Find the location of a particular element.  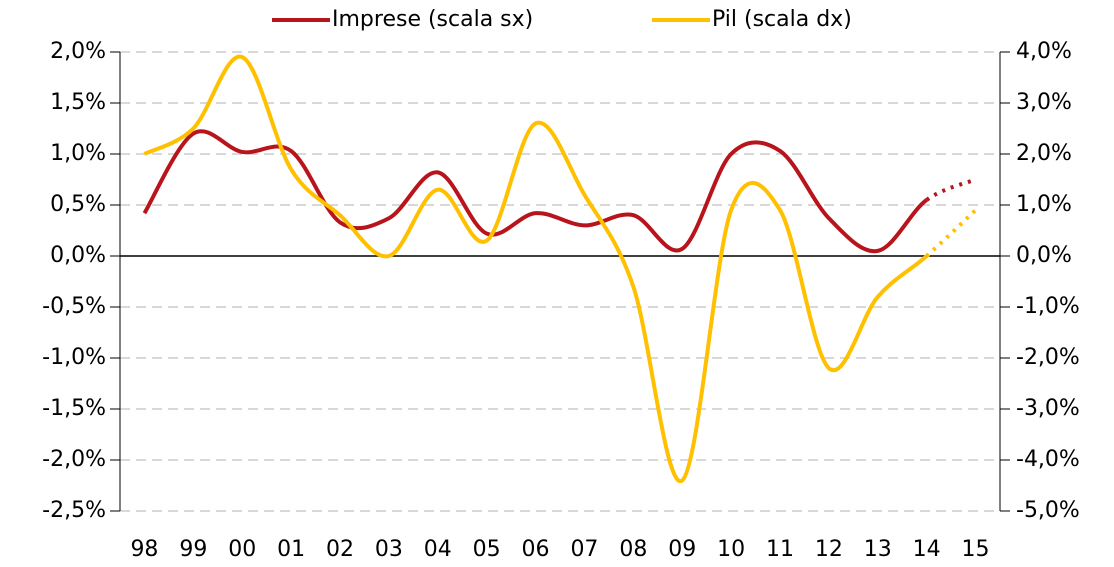

y-tick-label: -1,0% is located at coordinates (74, 357).